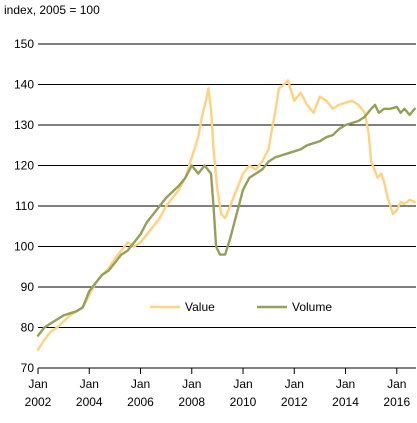 Image resolution: width=417 pixels, height=423 pixels. I want to click on legend: Value Volume, so click(241, 307).